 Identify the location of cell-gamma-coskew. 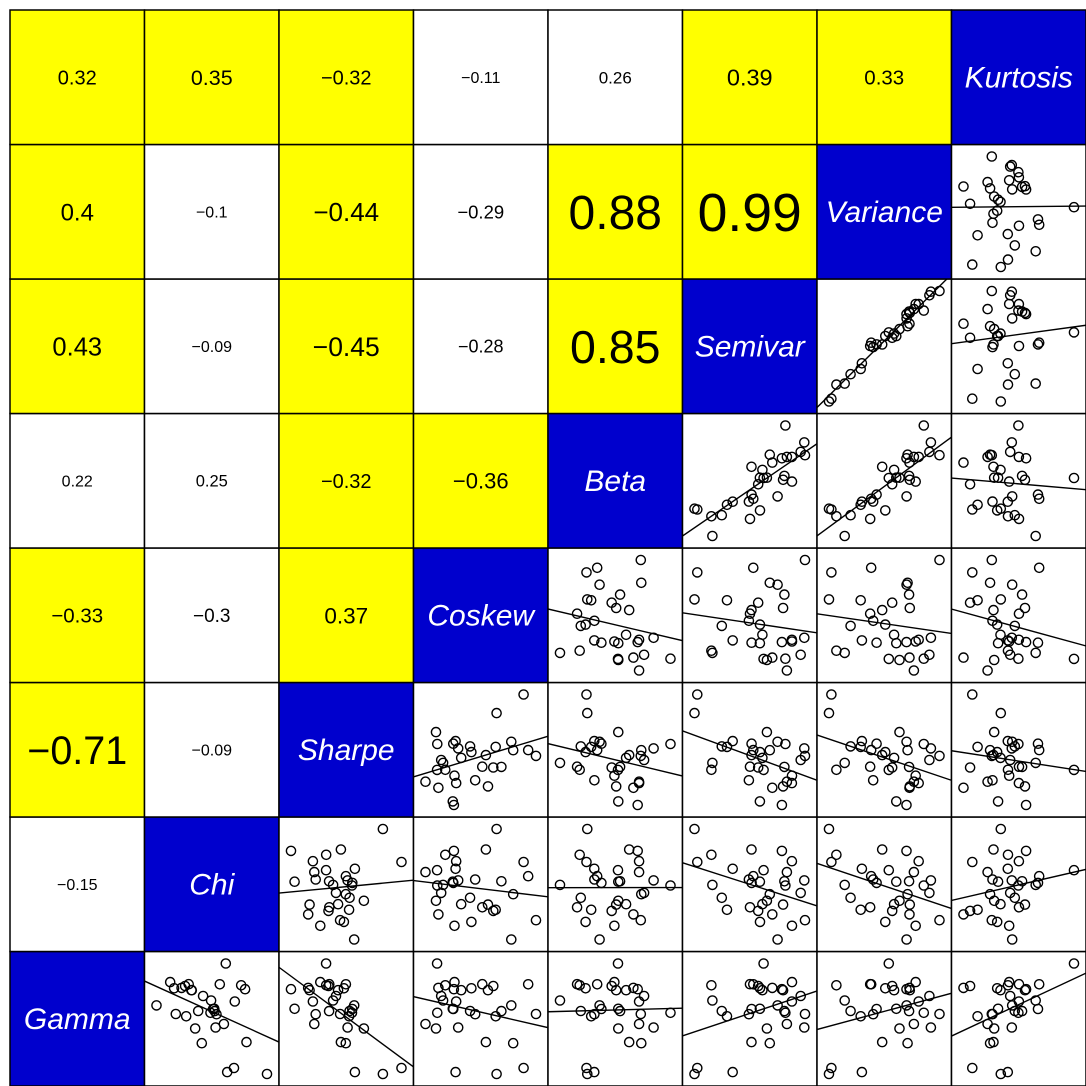
(480, 1018).